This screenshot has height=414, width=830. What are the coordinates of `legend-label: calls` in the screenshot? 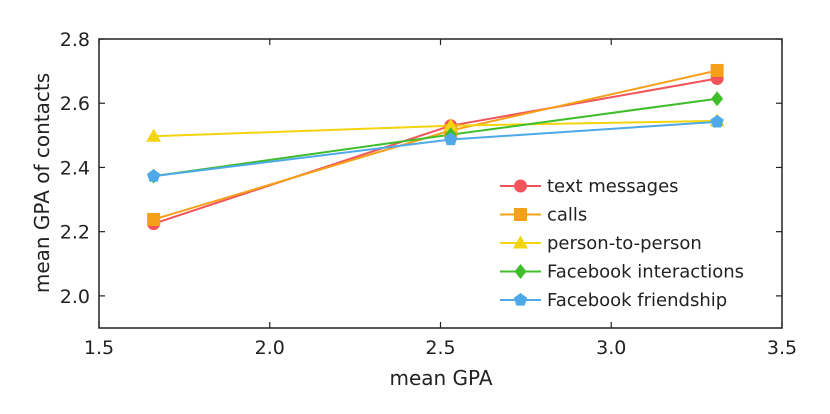 It's located at (567, 215).